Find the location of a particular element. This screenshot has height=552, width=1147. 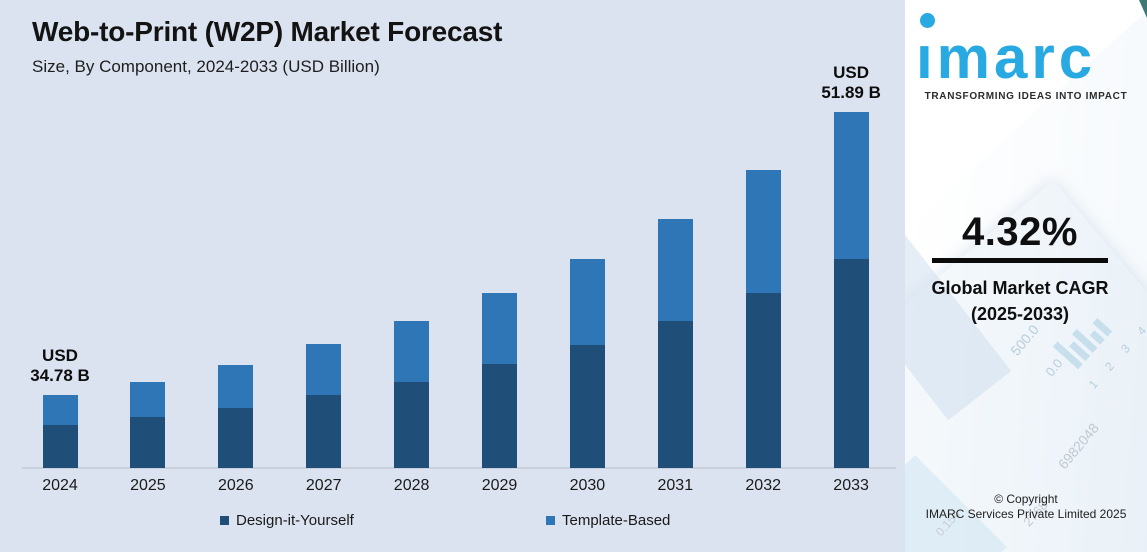

cagr-divider is located at coordinates (1020, 260).